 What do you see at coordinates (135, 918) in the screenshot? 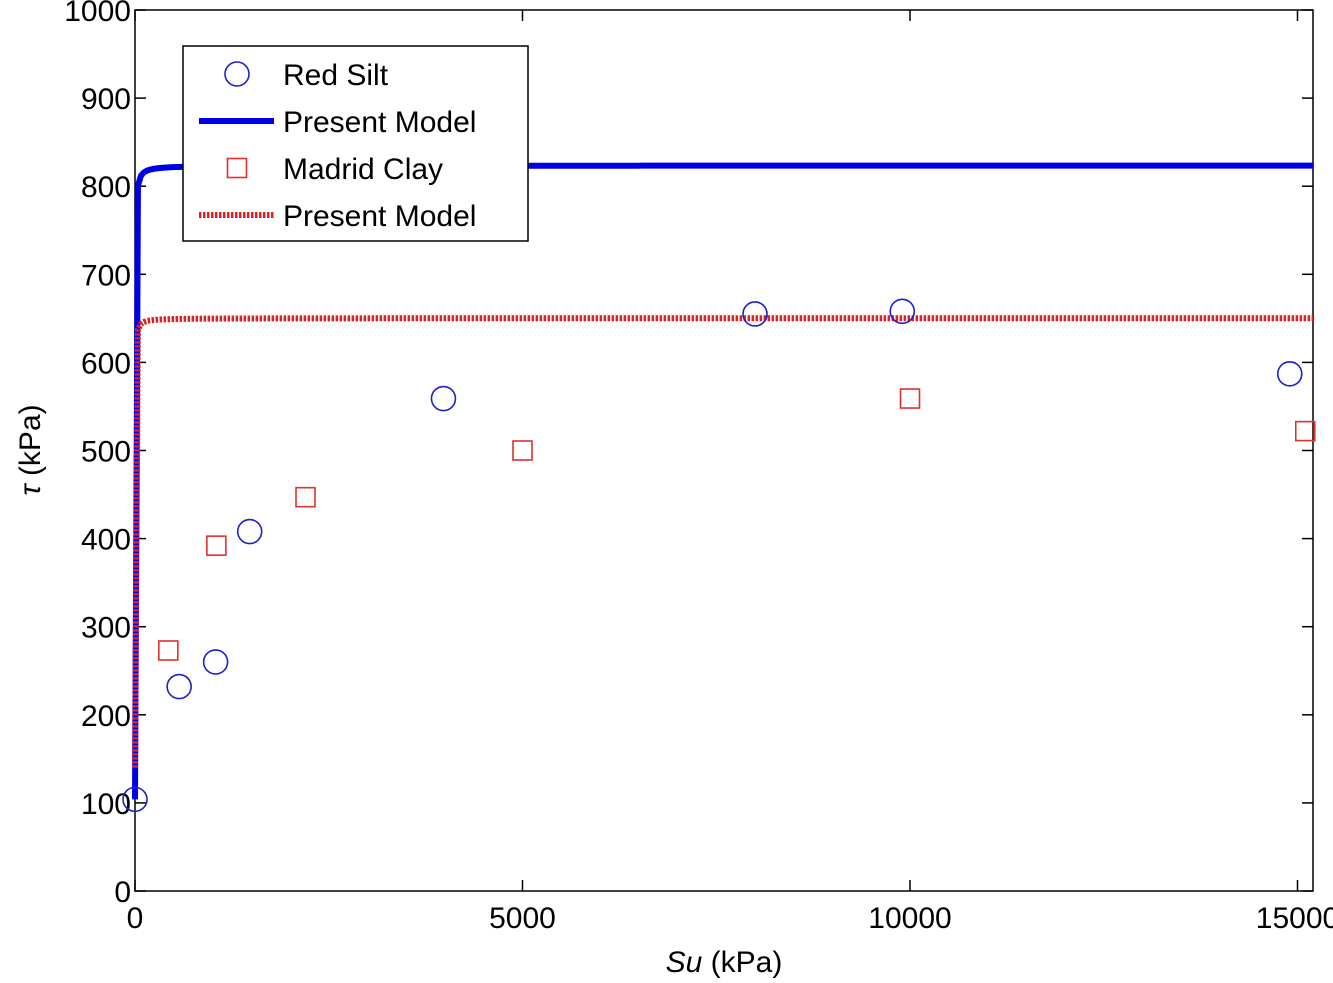
I see `x-tick-label: 0` at bounding box center [135, 918].